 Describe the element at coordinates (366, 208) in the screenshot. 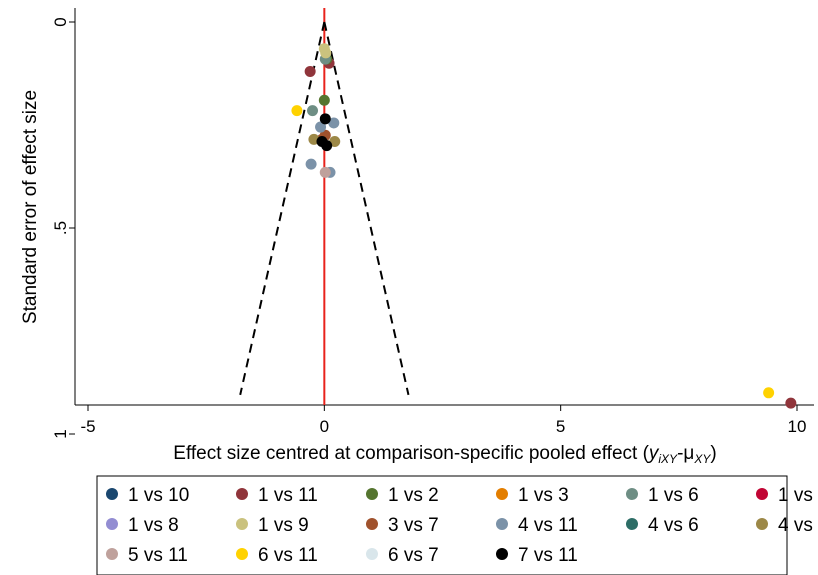

I see `funnel-right-line` at that location.